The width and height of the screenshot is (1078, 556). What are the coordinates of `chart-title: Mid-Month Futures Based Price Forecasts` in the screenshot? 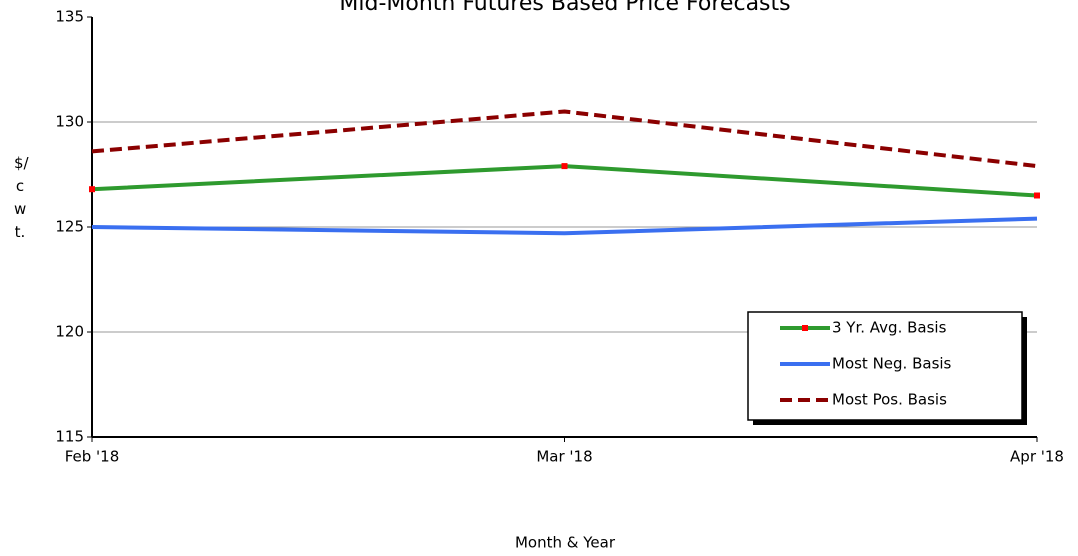 It's located at (564, 8).